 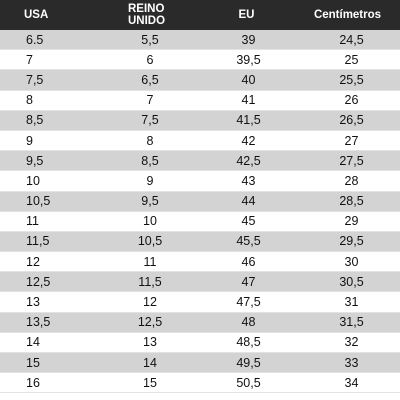 I want to click on cell-uk: 5,5, so click(x=150, y=39).